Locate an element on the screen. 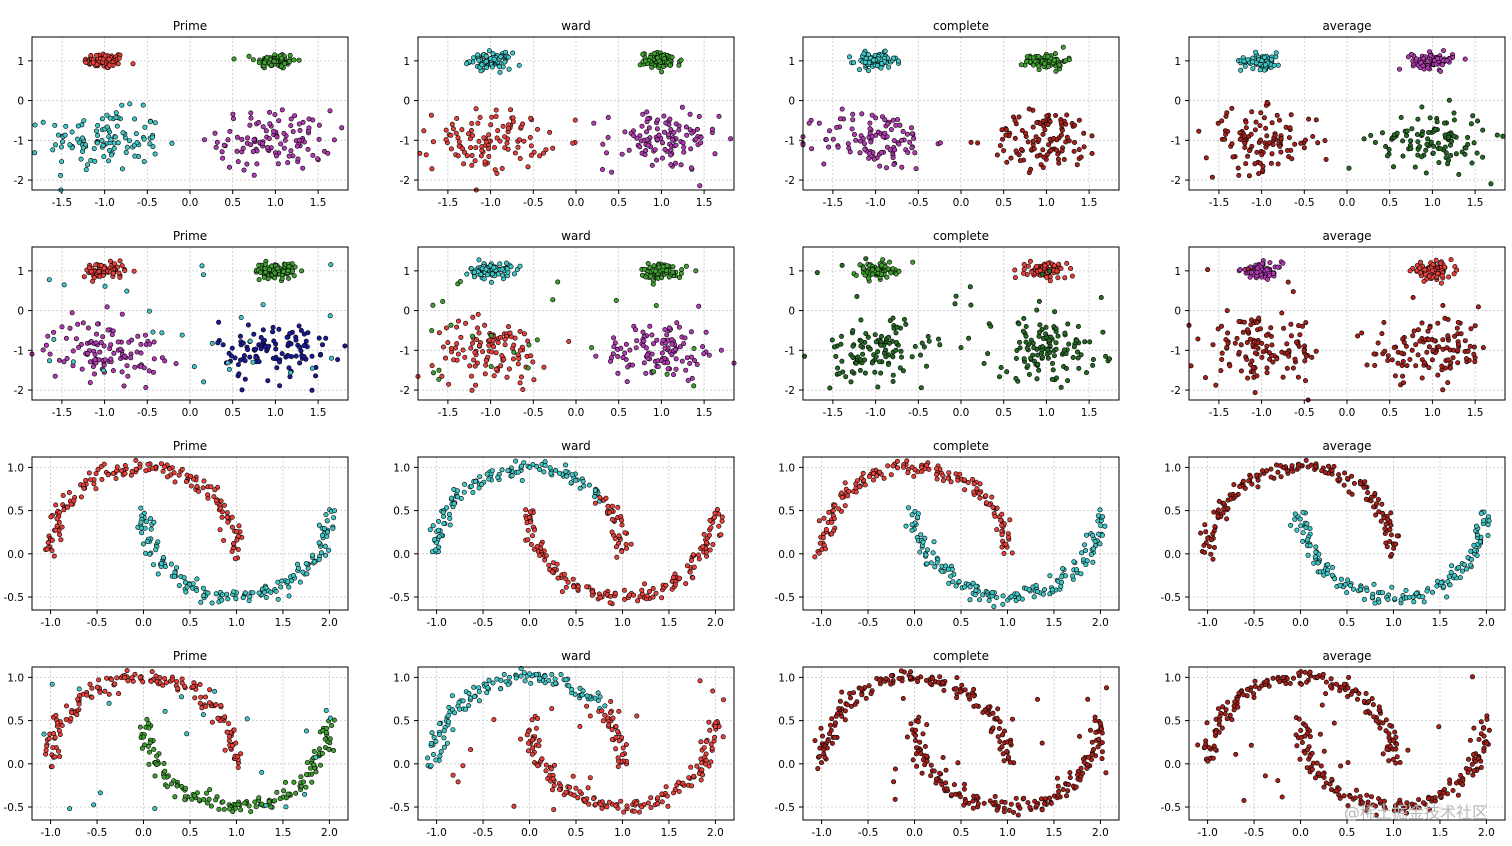  y-tick-label: -2 is located at coordinates (405, 181).